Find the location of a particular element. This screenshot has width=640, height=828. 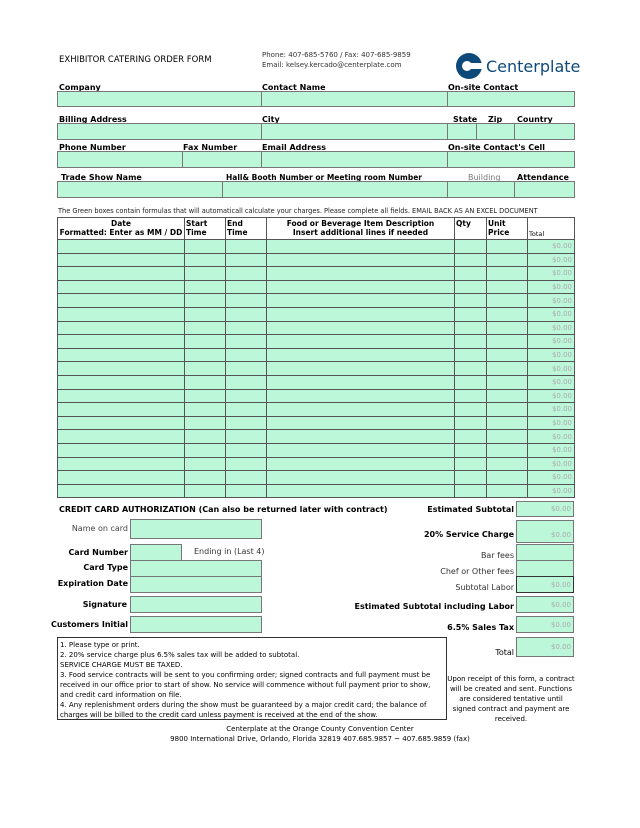

initial-input is located at coordinates (196, 624).